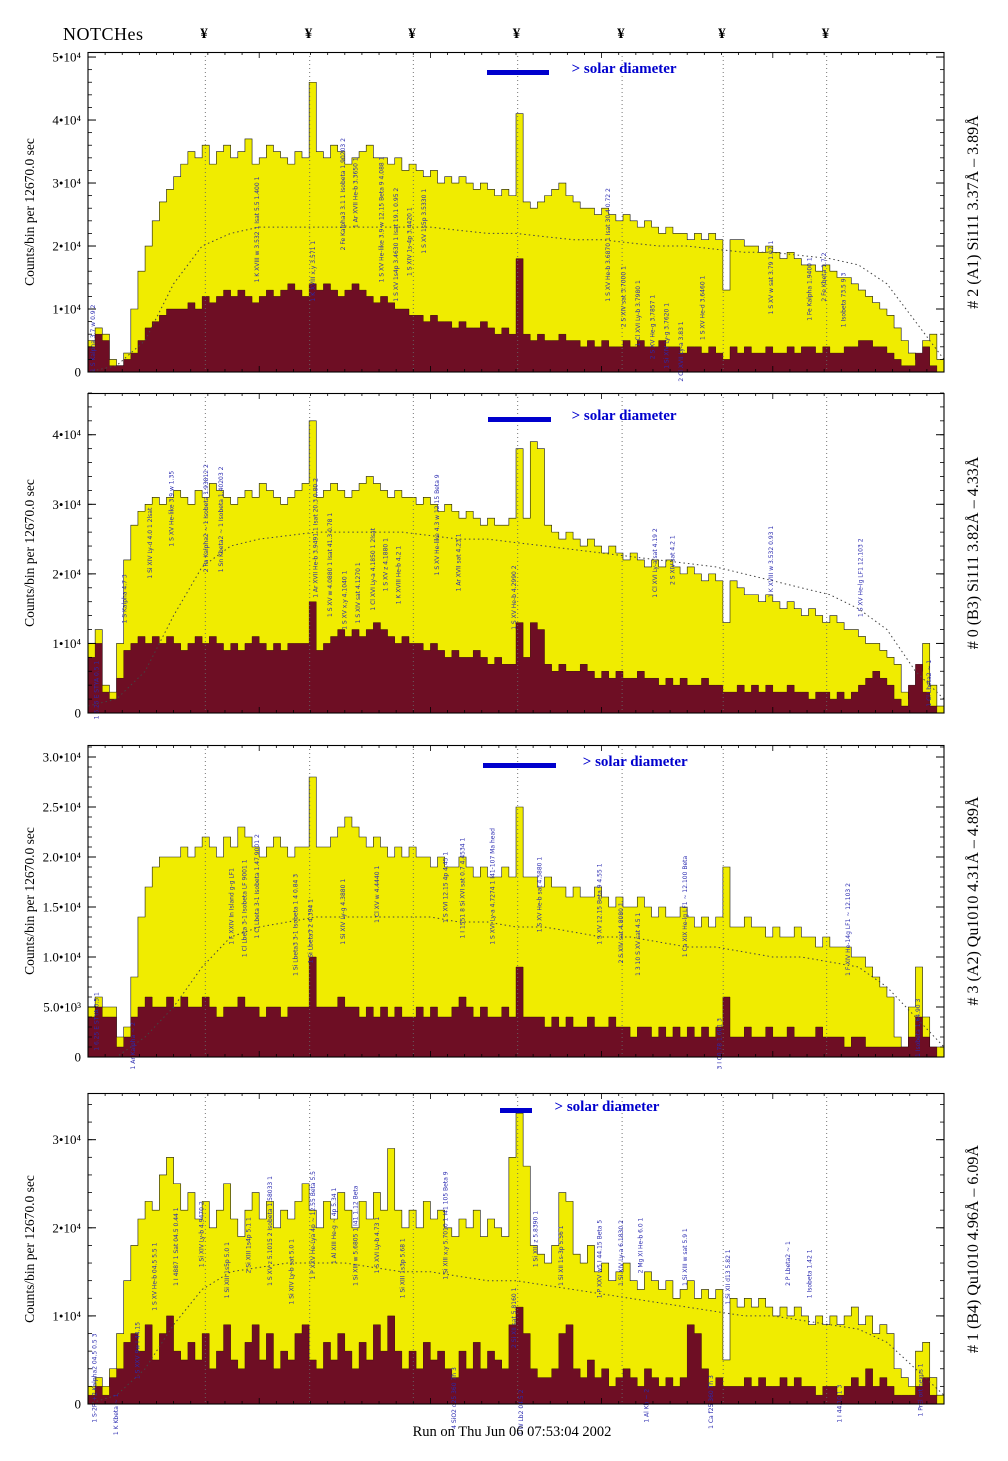 This screenshot has width=1008, height=1461. What do you see at coordinates (249, 1245) in the screenshot?
I see `svg-text: 2 Si XIII 1s4p 5.1 1` at bounding box center [249, 1245].